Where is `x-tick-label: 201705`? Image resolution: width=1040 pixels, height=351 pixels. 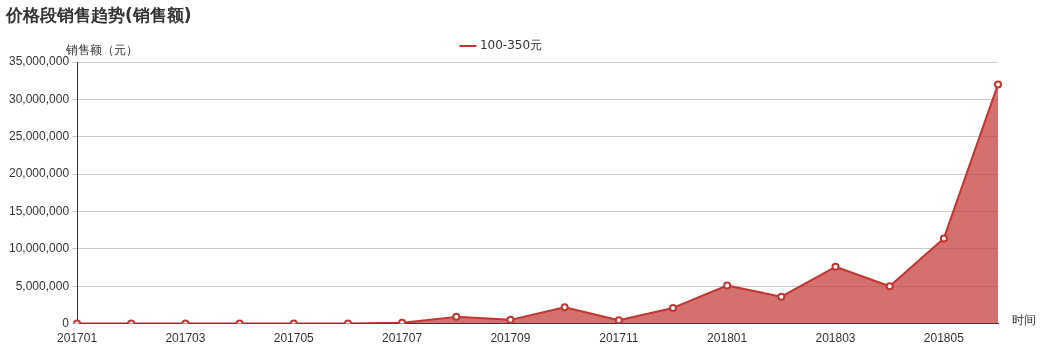
x-tick-label: 201705 is located at coordinates (294, 338).